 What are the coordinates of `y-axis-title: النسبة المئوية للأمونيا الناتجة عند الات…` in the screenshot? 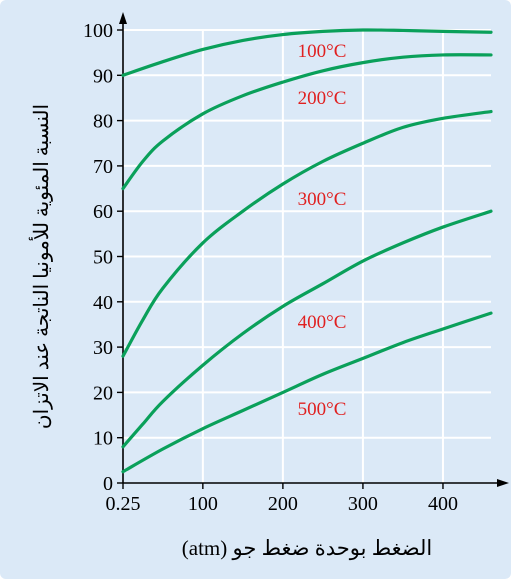 It's located at (40, 266).